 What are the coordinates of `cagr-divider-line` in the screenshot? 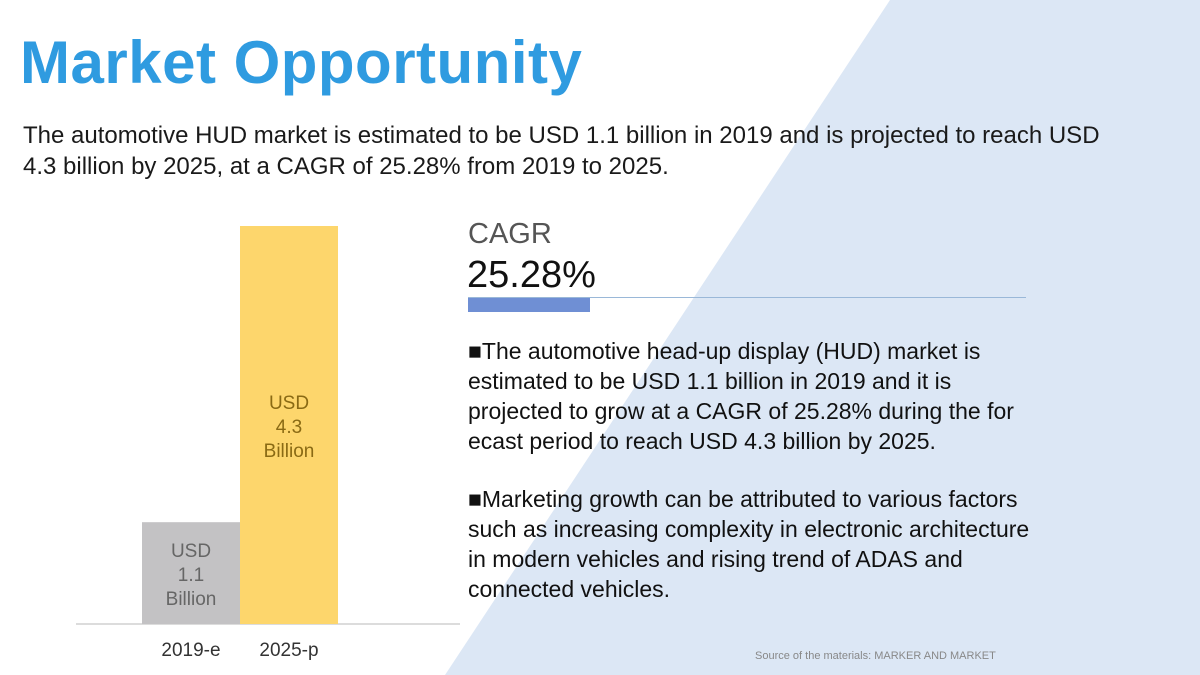 It's located at (747, 297).